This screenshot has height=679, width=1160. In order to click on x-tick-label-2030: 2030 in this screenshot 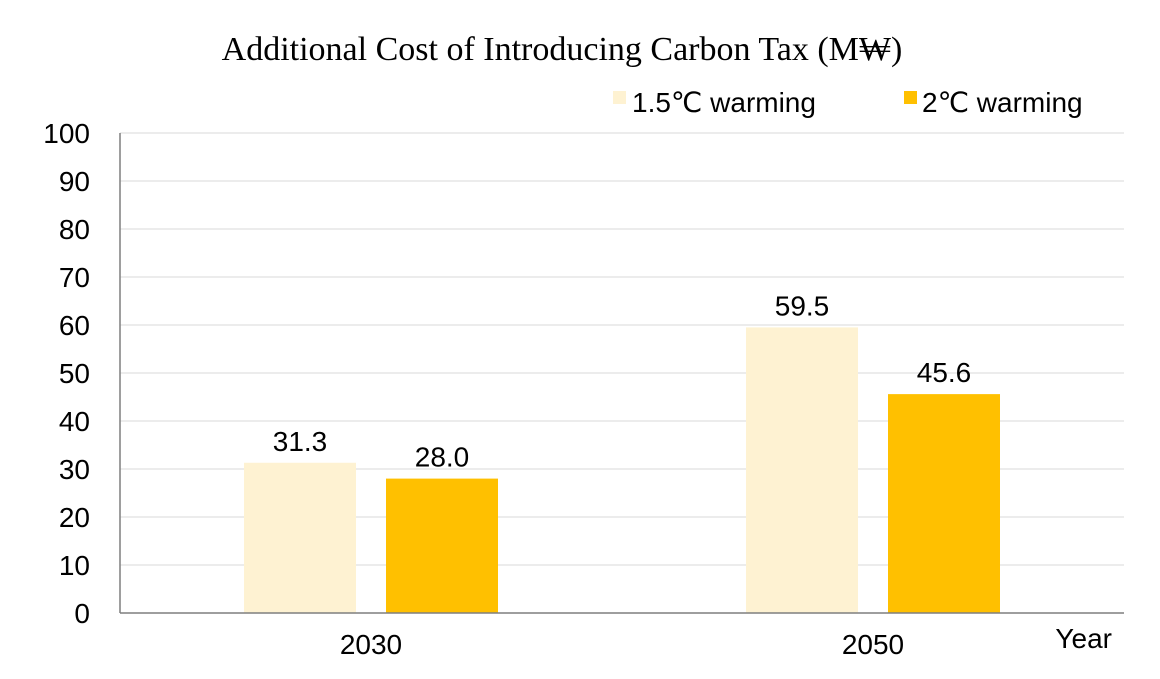, I will do `click(371, 644)`.